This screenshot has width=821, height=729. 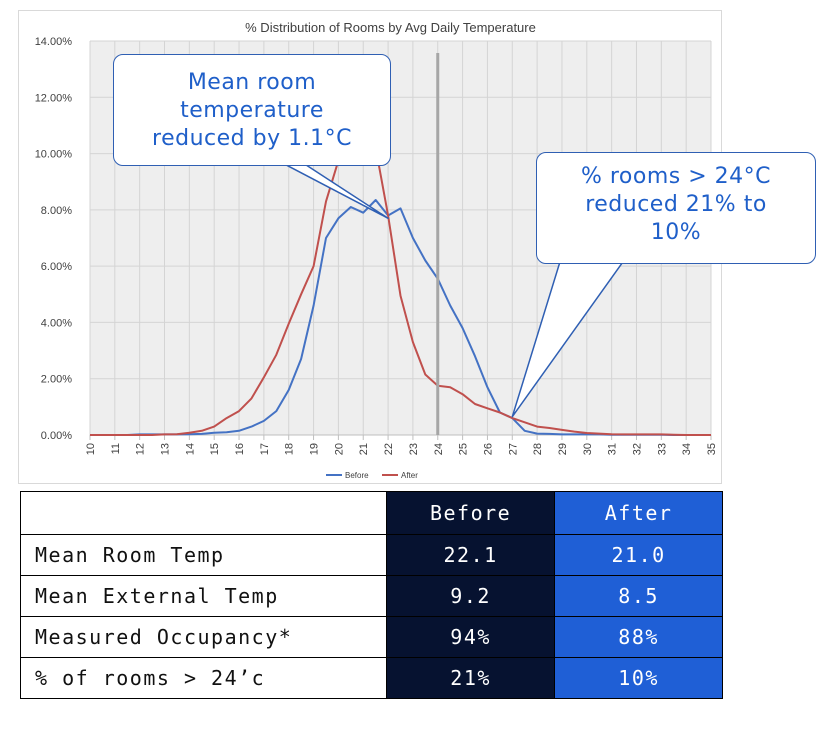 I want to click on callout-rooms-over-24: % rooms > 24°C reduced 21% to 10%, so click(x=676, y=208).